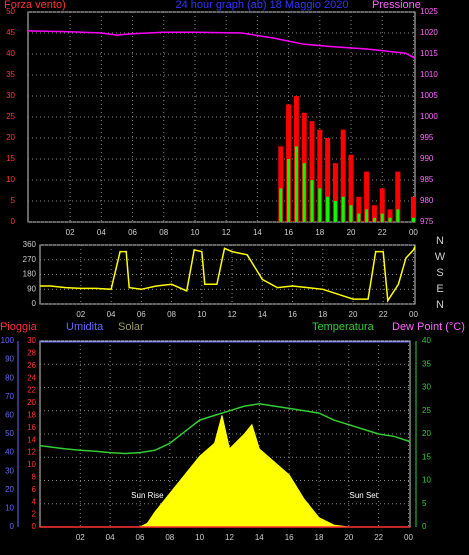 The height and width of the screenshot is (555, 469). What do you see at coordinates (10, 32) in the screenshot?
I see `y-tick-label: 45` at bounding box center [10, 32].